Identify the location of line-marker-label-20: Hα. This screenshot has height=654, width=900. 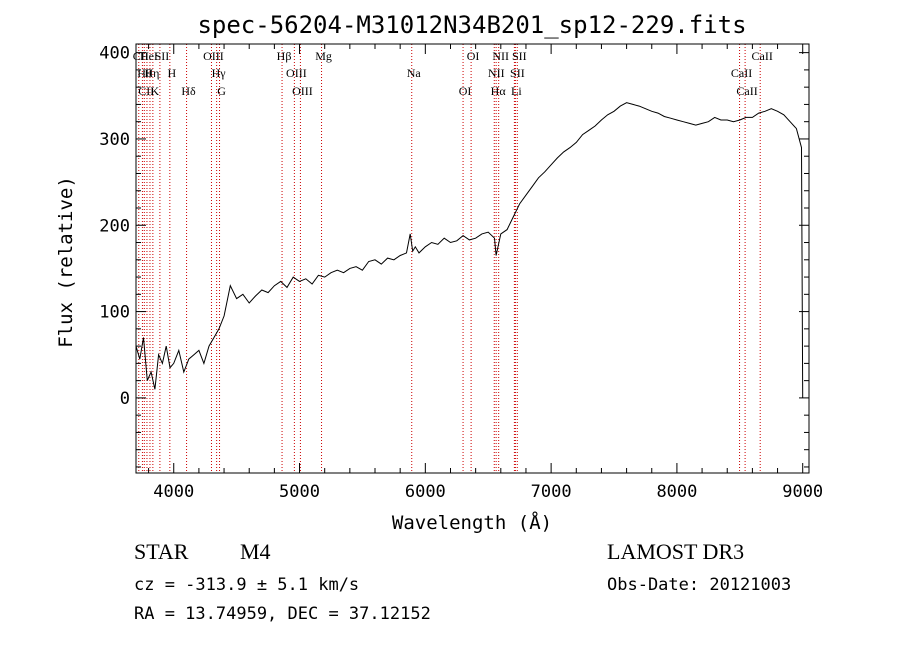
(499, 91).